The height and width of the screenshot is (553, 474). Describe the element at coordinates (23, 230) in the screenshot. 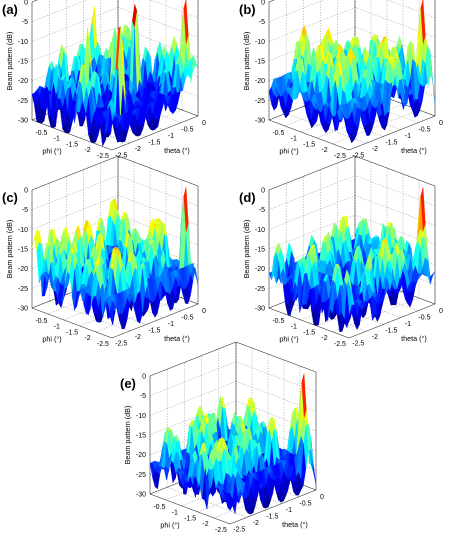

I see `z-tick-label: -10` at that location.